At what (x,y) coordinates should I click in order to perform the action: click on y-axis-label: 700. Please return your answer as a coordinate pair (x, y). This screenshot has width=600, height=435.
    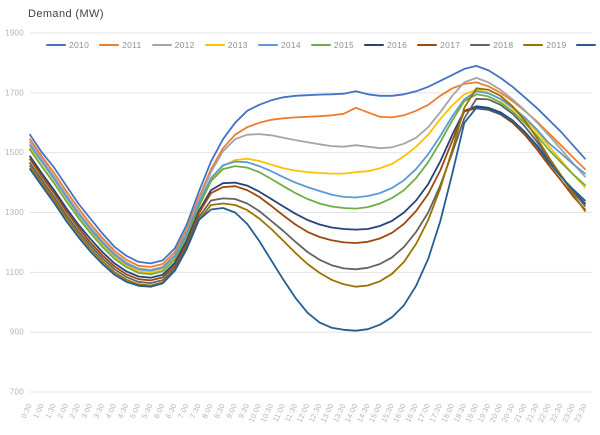
    Looking at the image, I should click on (17, 392).